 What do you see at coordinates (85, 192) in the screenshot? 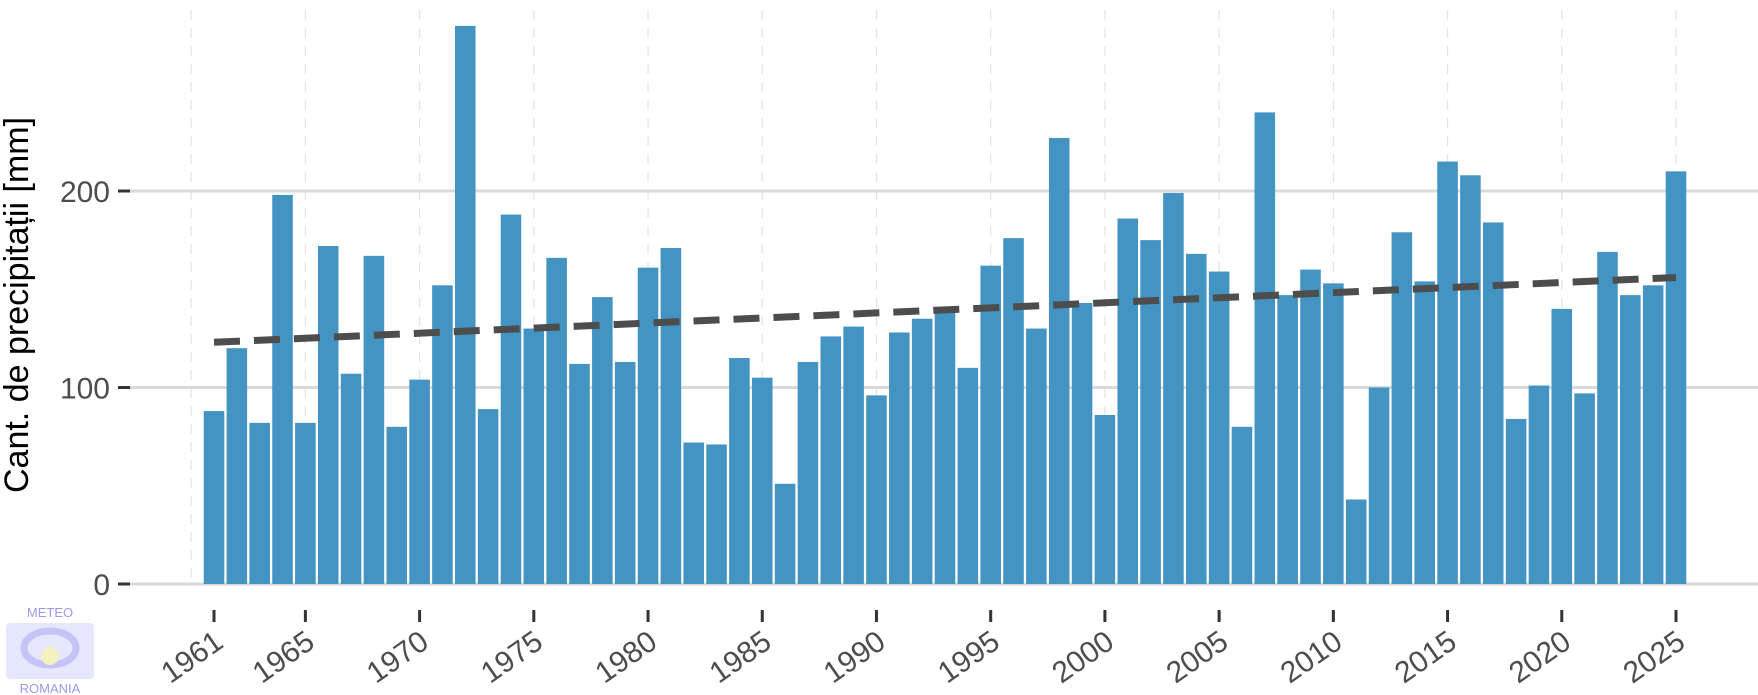
I see `y-tick-label: 200` at bounding box center [85, 192].